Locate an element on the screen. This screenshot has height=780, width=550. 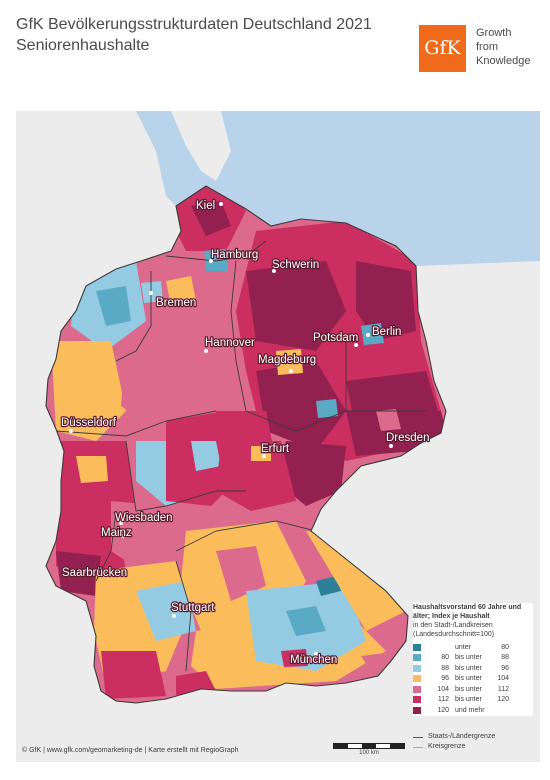
legend-class-1: 80 bis unter 88 is located at coordinates (473, 658).